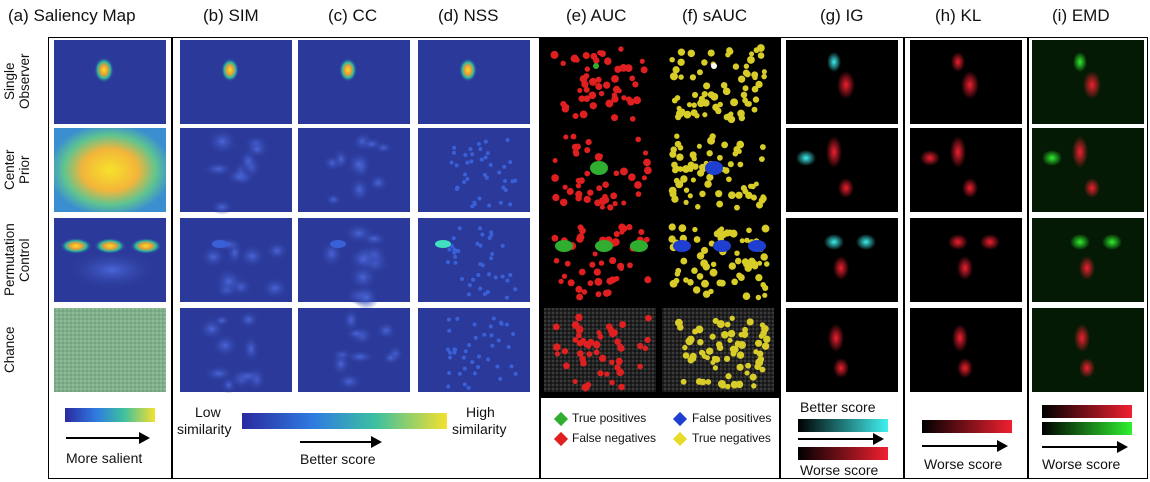 This screenshot has width=1150, height=482. I want to click on header-saliency-map: (a) Saliency Map, so click(72, 15).